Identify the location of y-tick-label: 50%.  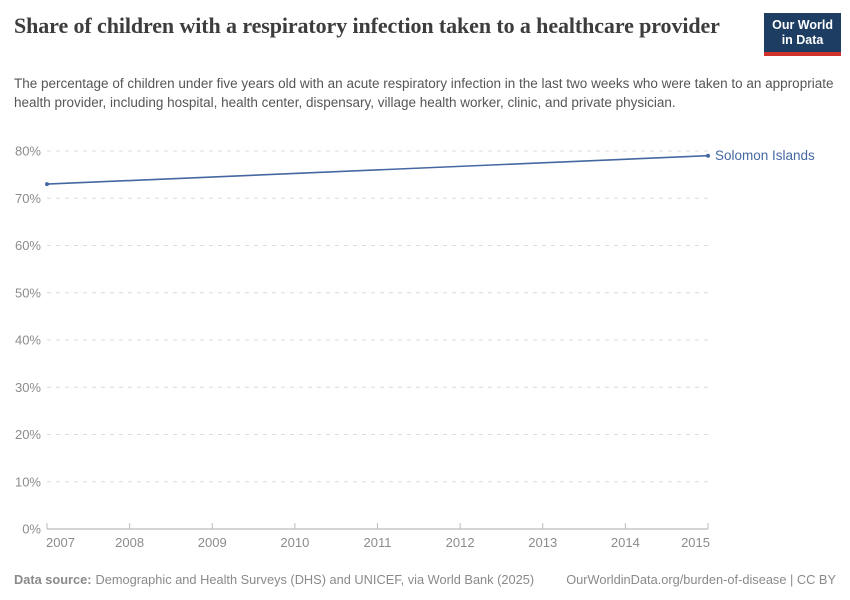
(28, 292).